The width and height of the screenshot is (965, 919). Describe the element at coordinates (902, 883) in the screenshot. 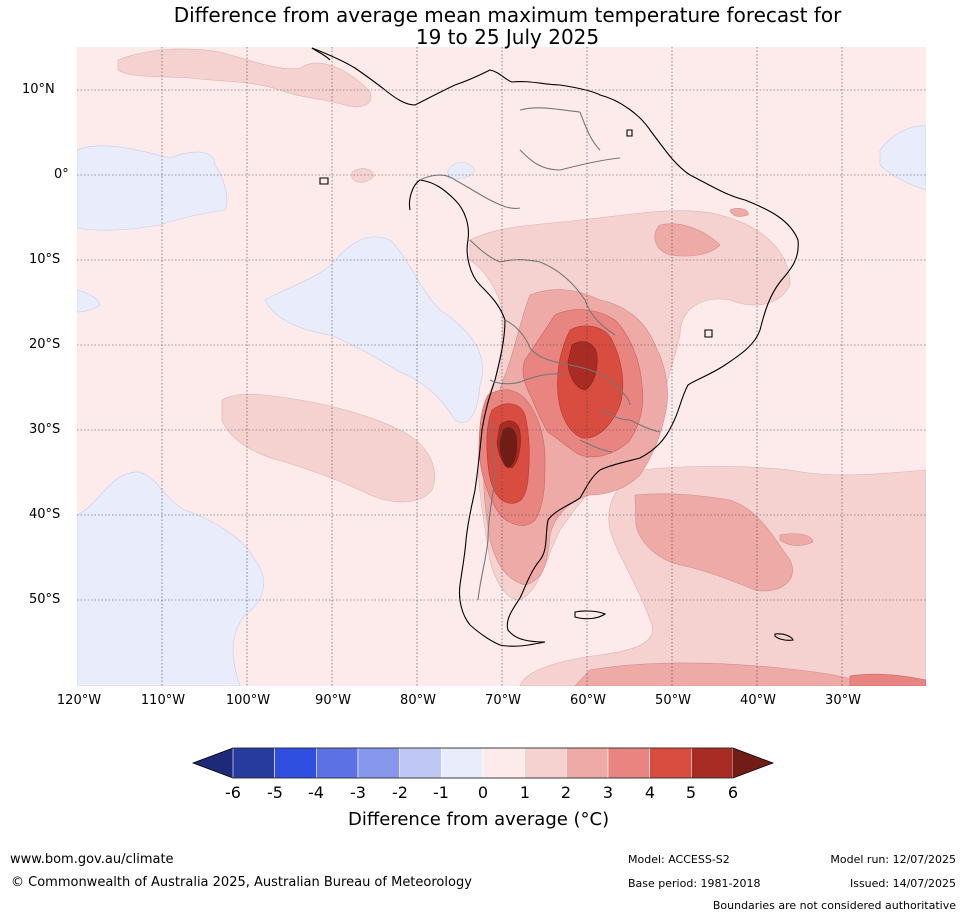

I see `issued-date: Issued: 14/07/2025` at that location.